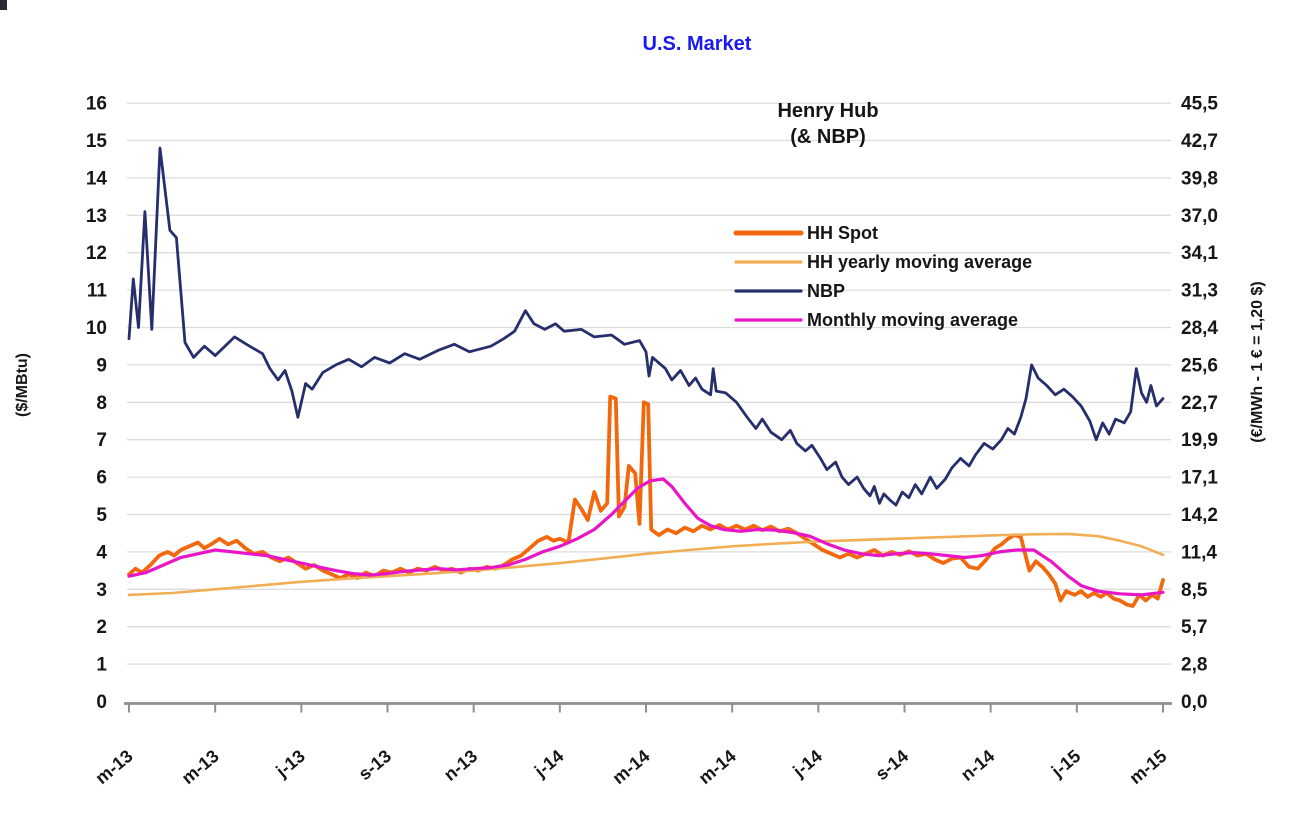 This screenshot has width=1308, height=824. I want to click on left-tick-label: 10, so click(96, 328).